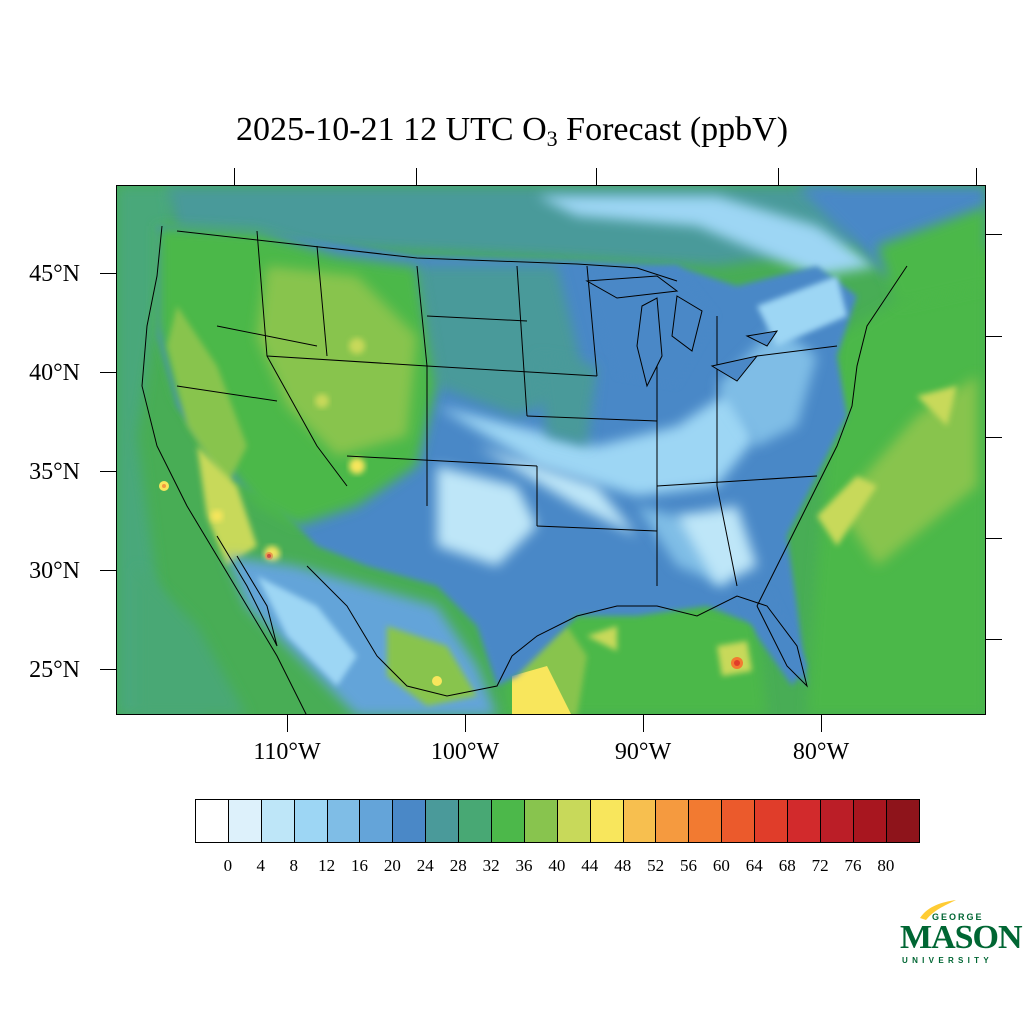  What do you see at coordinates (754, 865) in the screenshot?
I see `colorbar-label: 64` at bounding box center [754, 865].